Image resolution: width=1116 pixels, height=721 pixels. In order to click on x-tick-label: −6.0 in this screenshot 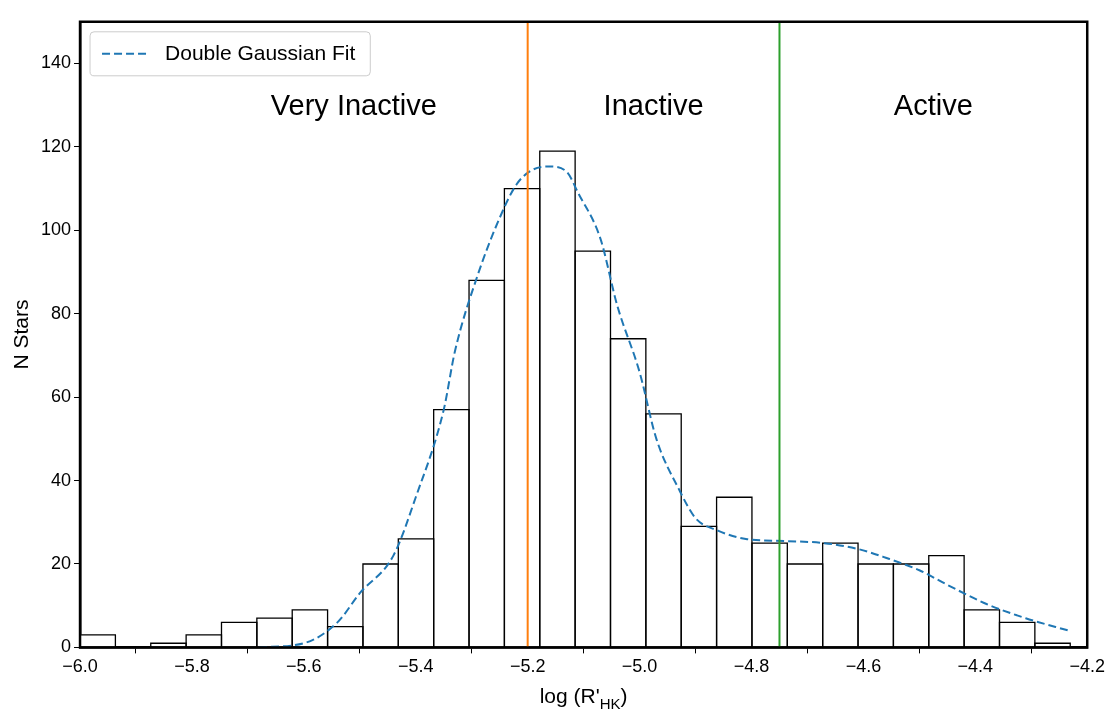, I will do `click(80, 666)`.